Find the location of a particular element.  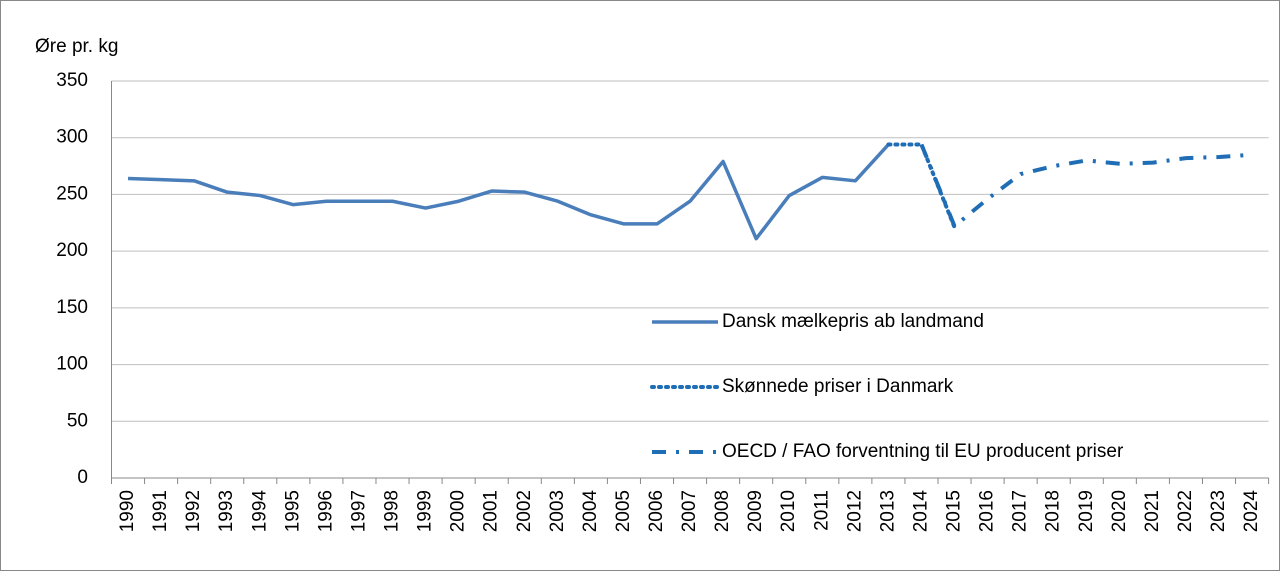

y-tick-label: 200 is located at coordinates (72, 250).